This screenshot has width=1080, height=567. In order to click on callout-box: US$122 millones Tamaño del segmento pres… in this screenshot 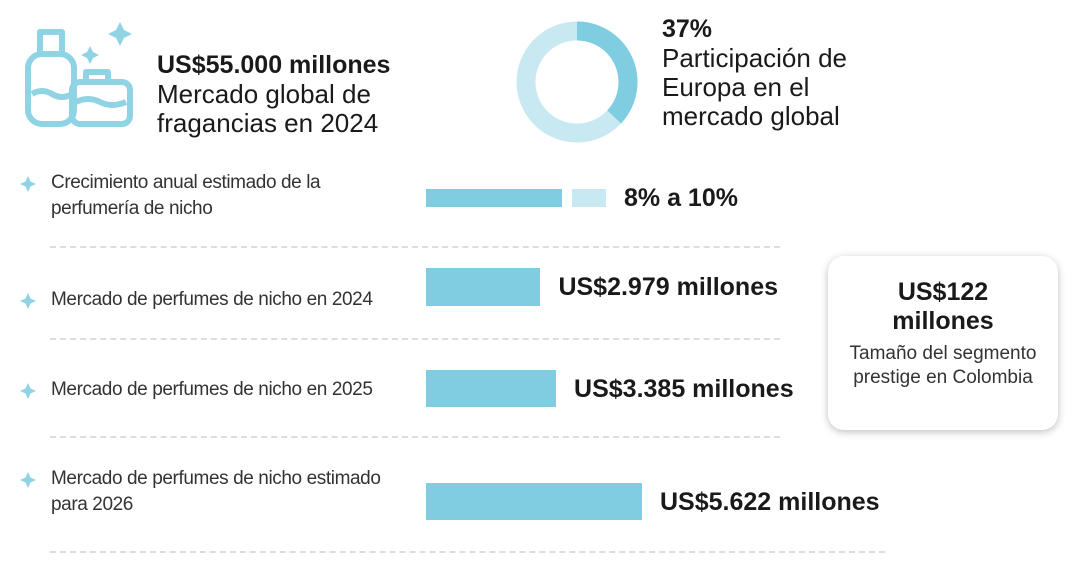, I will do `click(943, 343)`.